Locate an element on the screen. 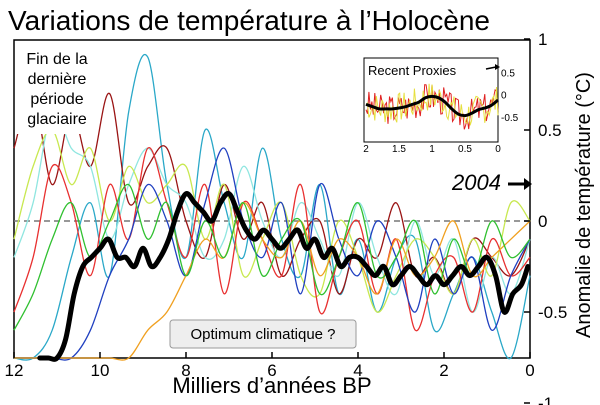 The height and width of the screenshot is (405, 600). optimum-annotation: Optimum climatique ? is located at coordinates (263, 334).